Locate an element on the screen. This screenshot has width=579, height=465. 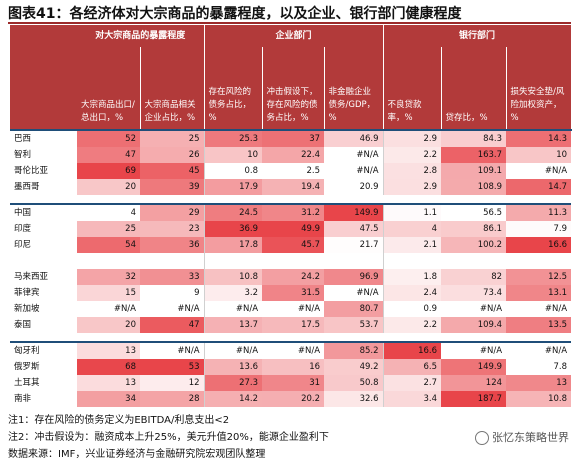
data-cell: 108.9 is located at coordinates (474, 187).